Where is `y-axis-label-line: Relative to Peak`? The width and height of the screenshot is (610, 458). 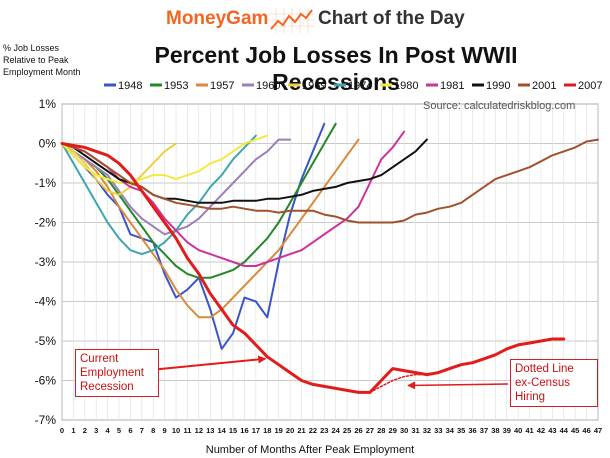 y-axis-label-line: Relative to Peak is located at coordinates (36, 60).